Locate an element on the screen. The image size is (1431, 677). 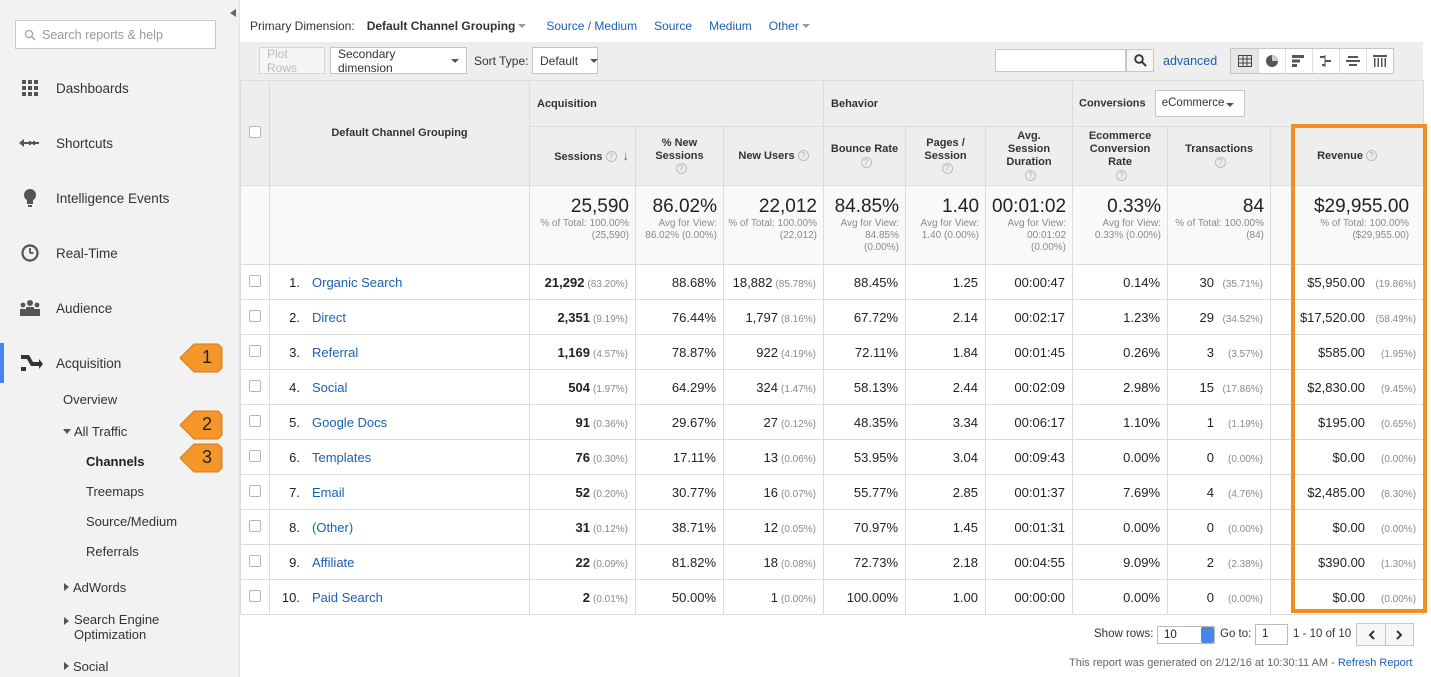
comparison-view-button is located at coordinates (1325, 61).